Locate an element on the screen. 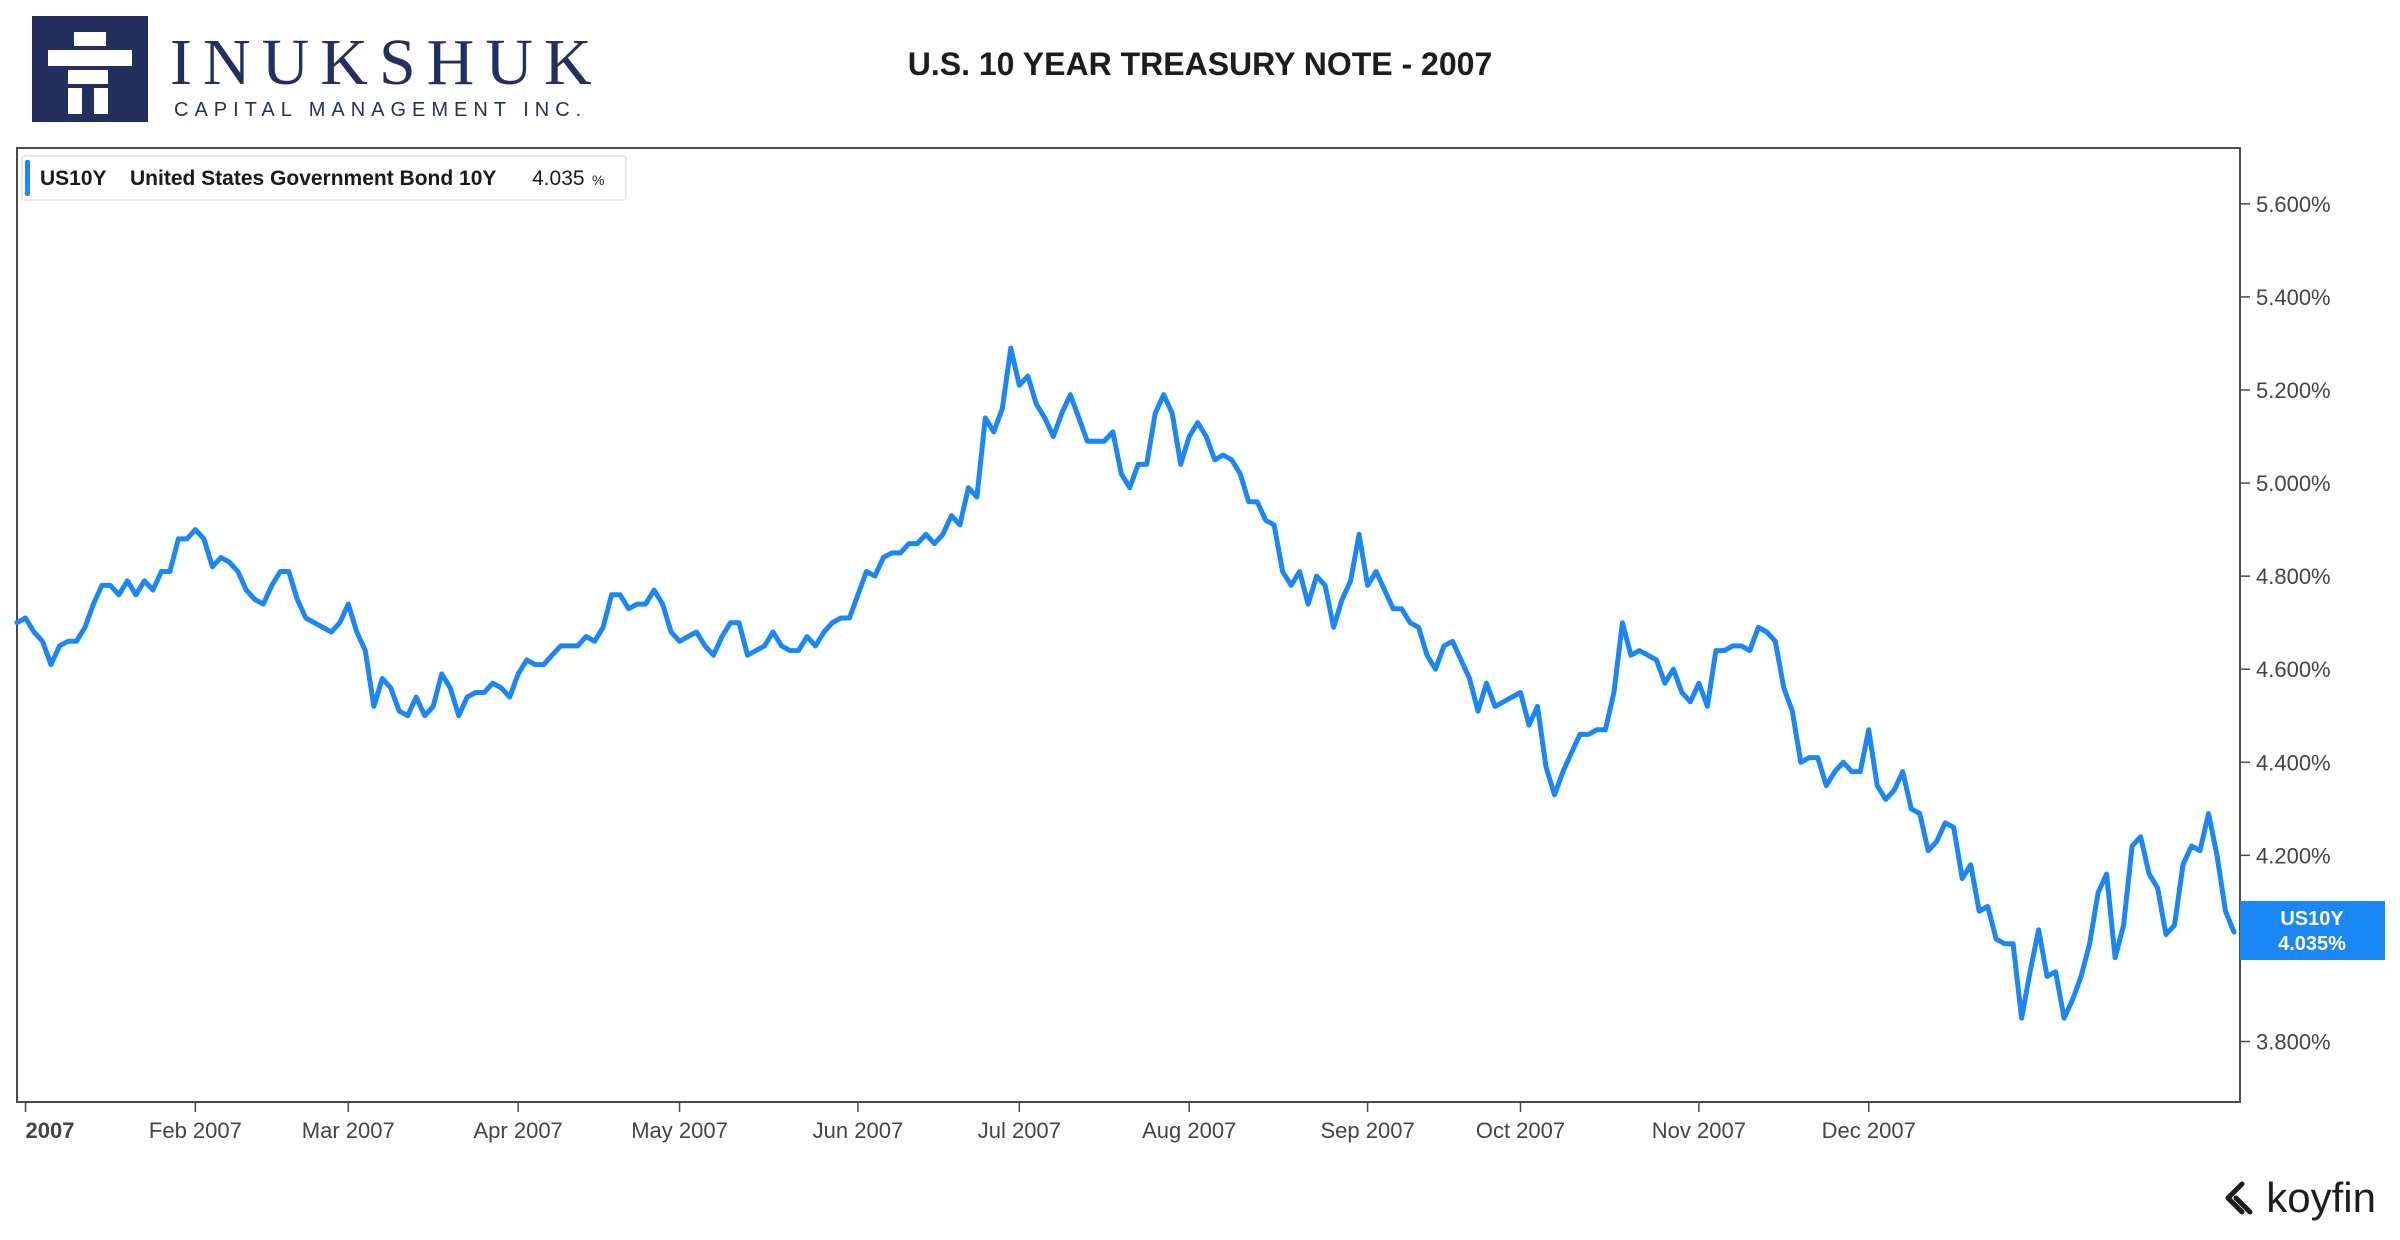 The image size is (2400, 1240). current-price-tag: US10Y 4.035% is located at coordinates (2312, 930).